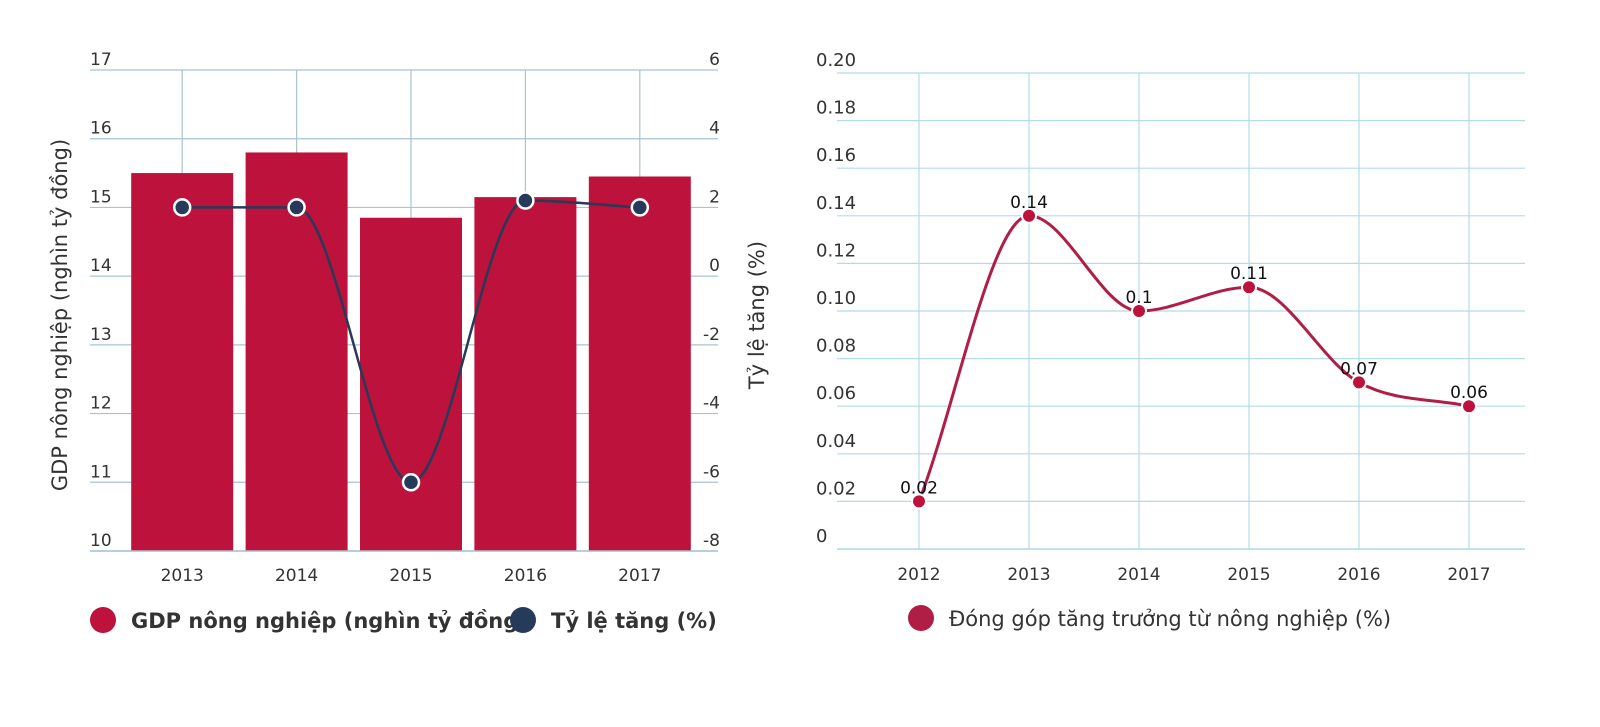  What do you see at coordinates (836, 393) in the screenshot?
I see `right-chart-y-tick-label: 0.06` at bounding box center [836, 393].